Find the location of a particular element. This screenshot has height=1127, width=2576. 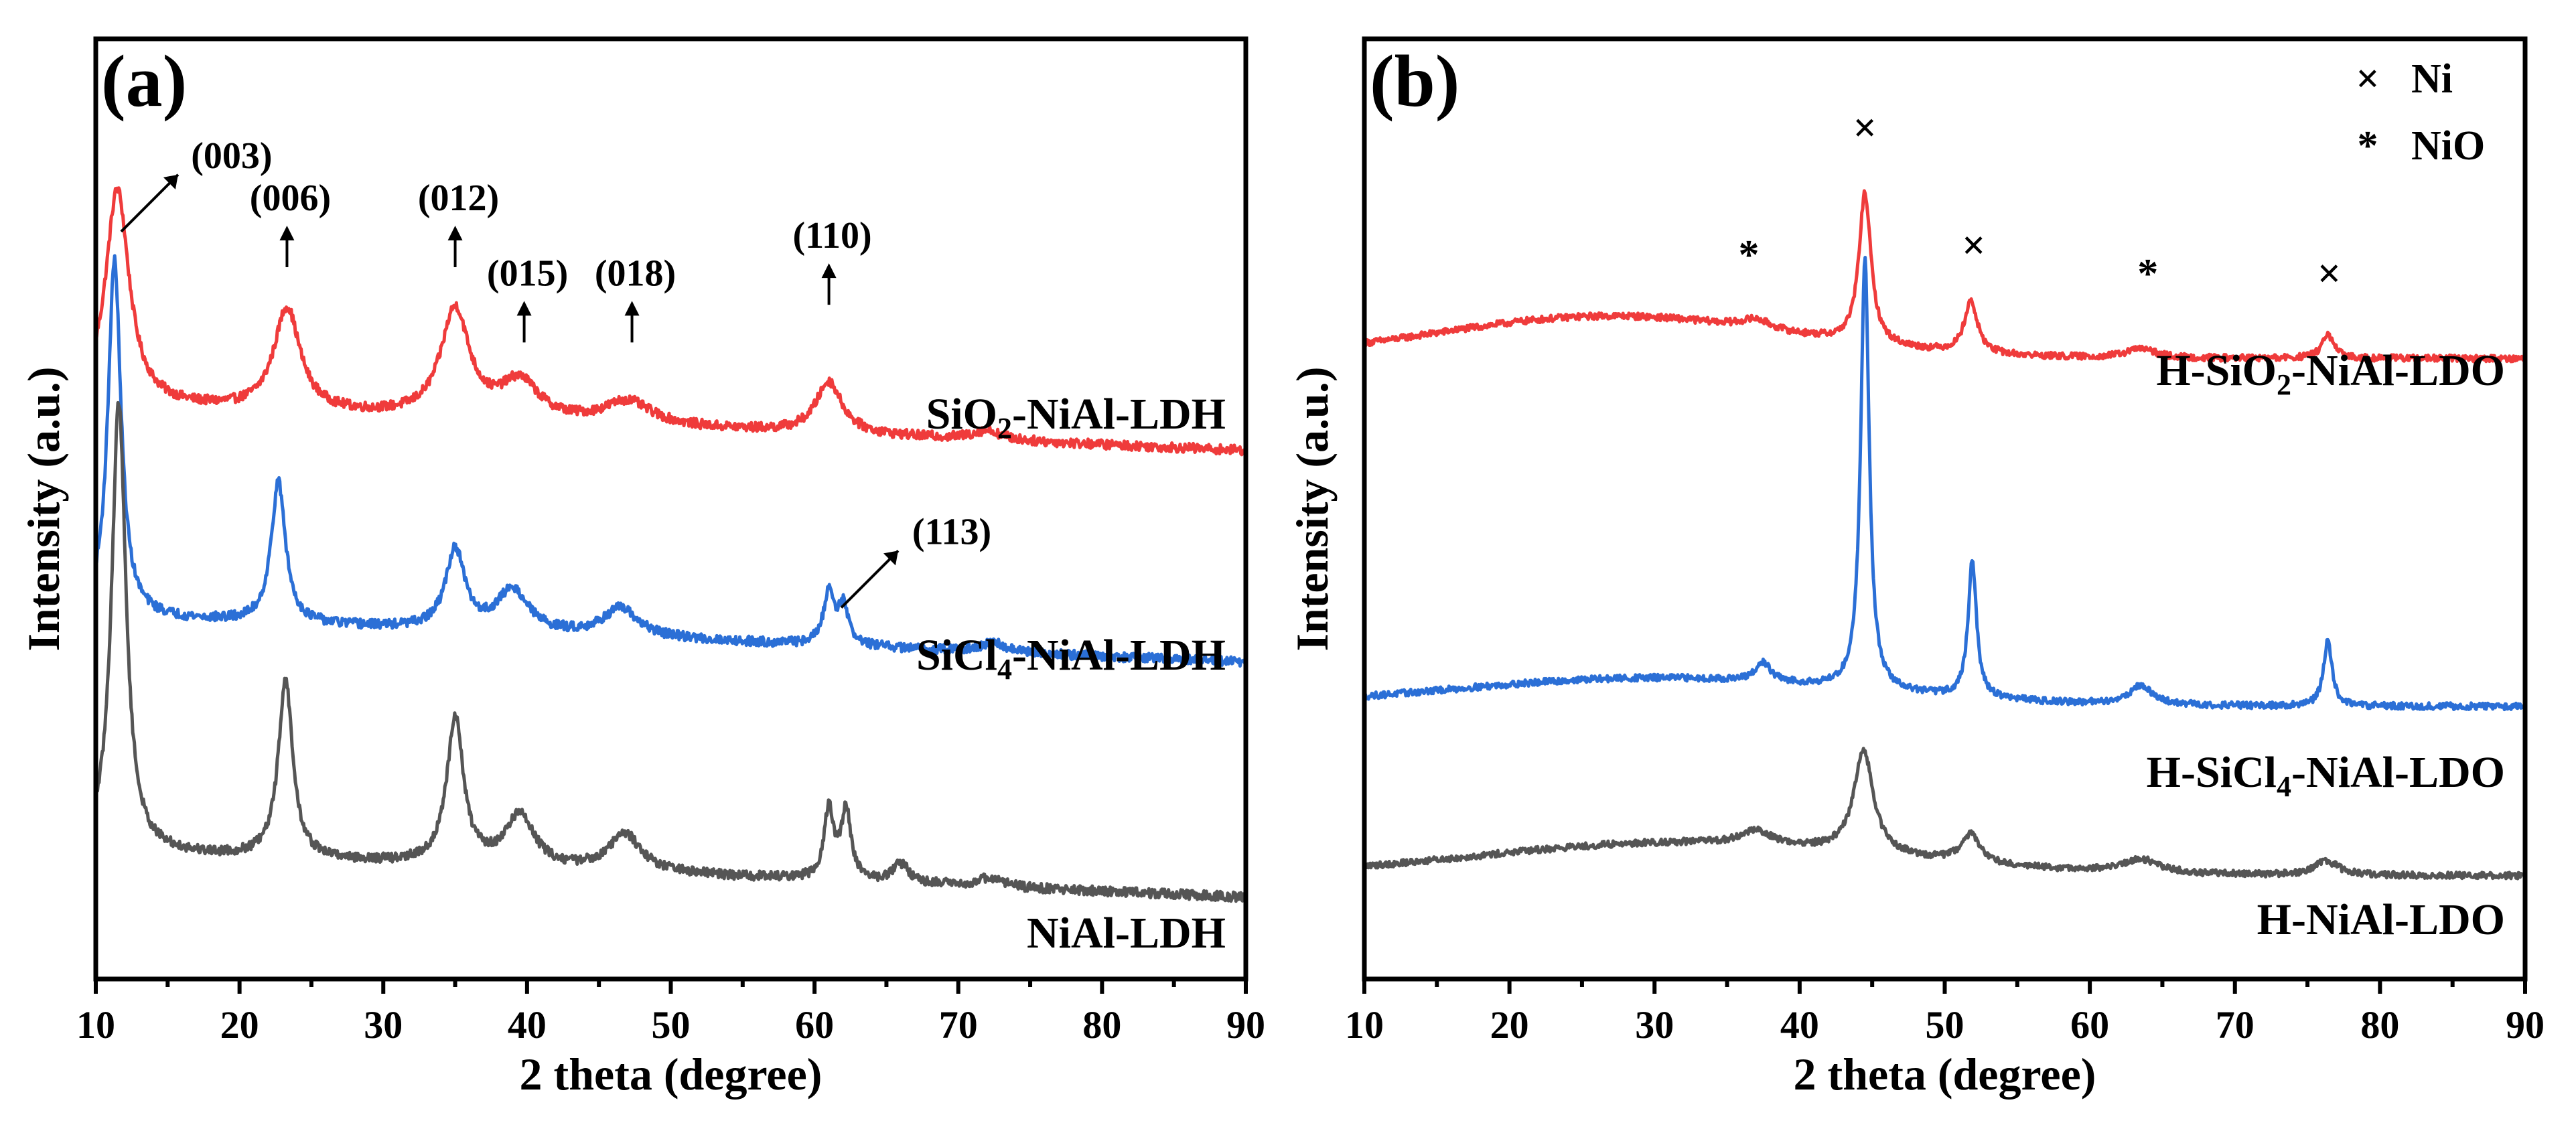

legend-symbol: * is located at coordinates (2368, 146).